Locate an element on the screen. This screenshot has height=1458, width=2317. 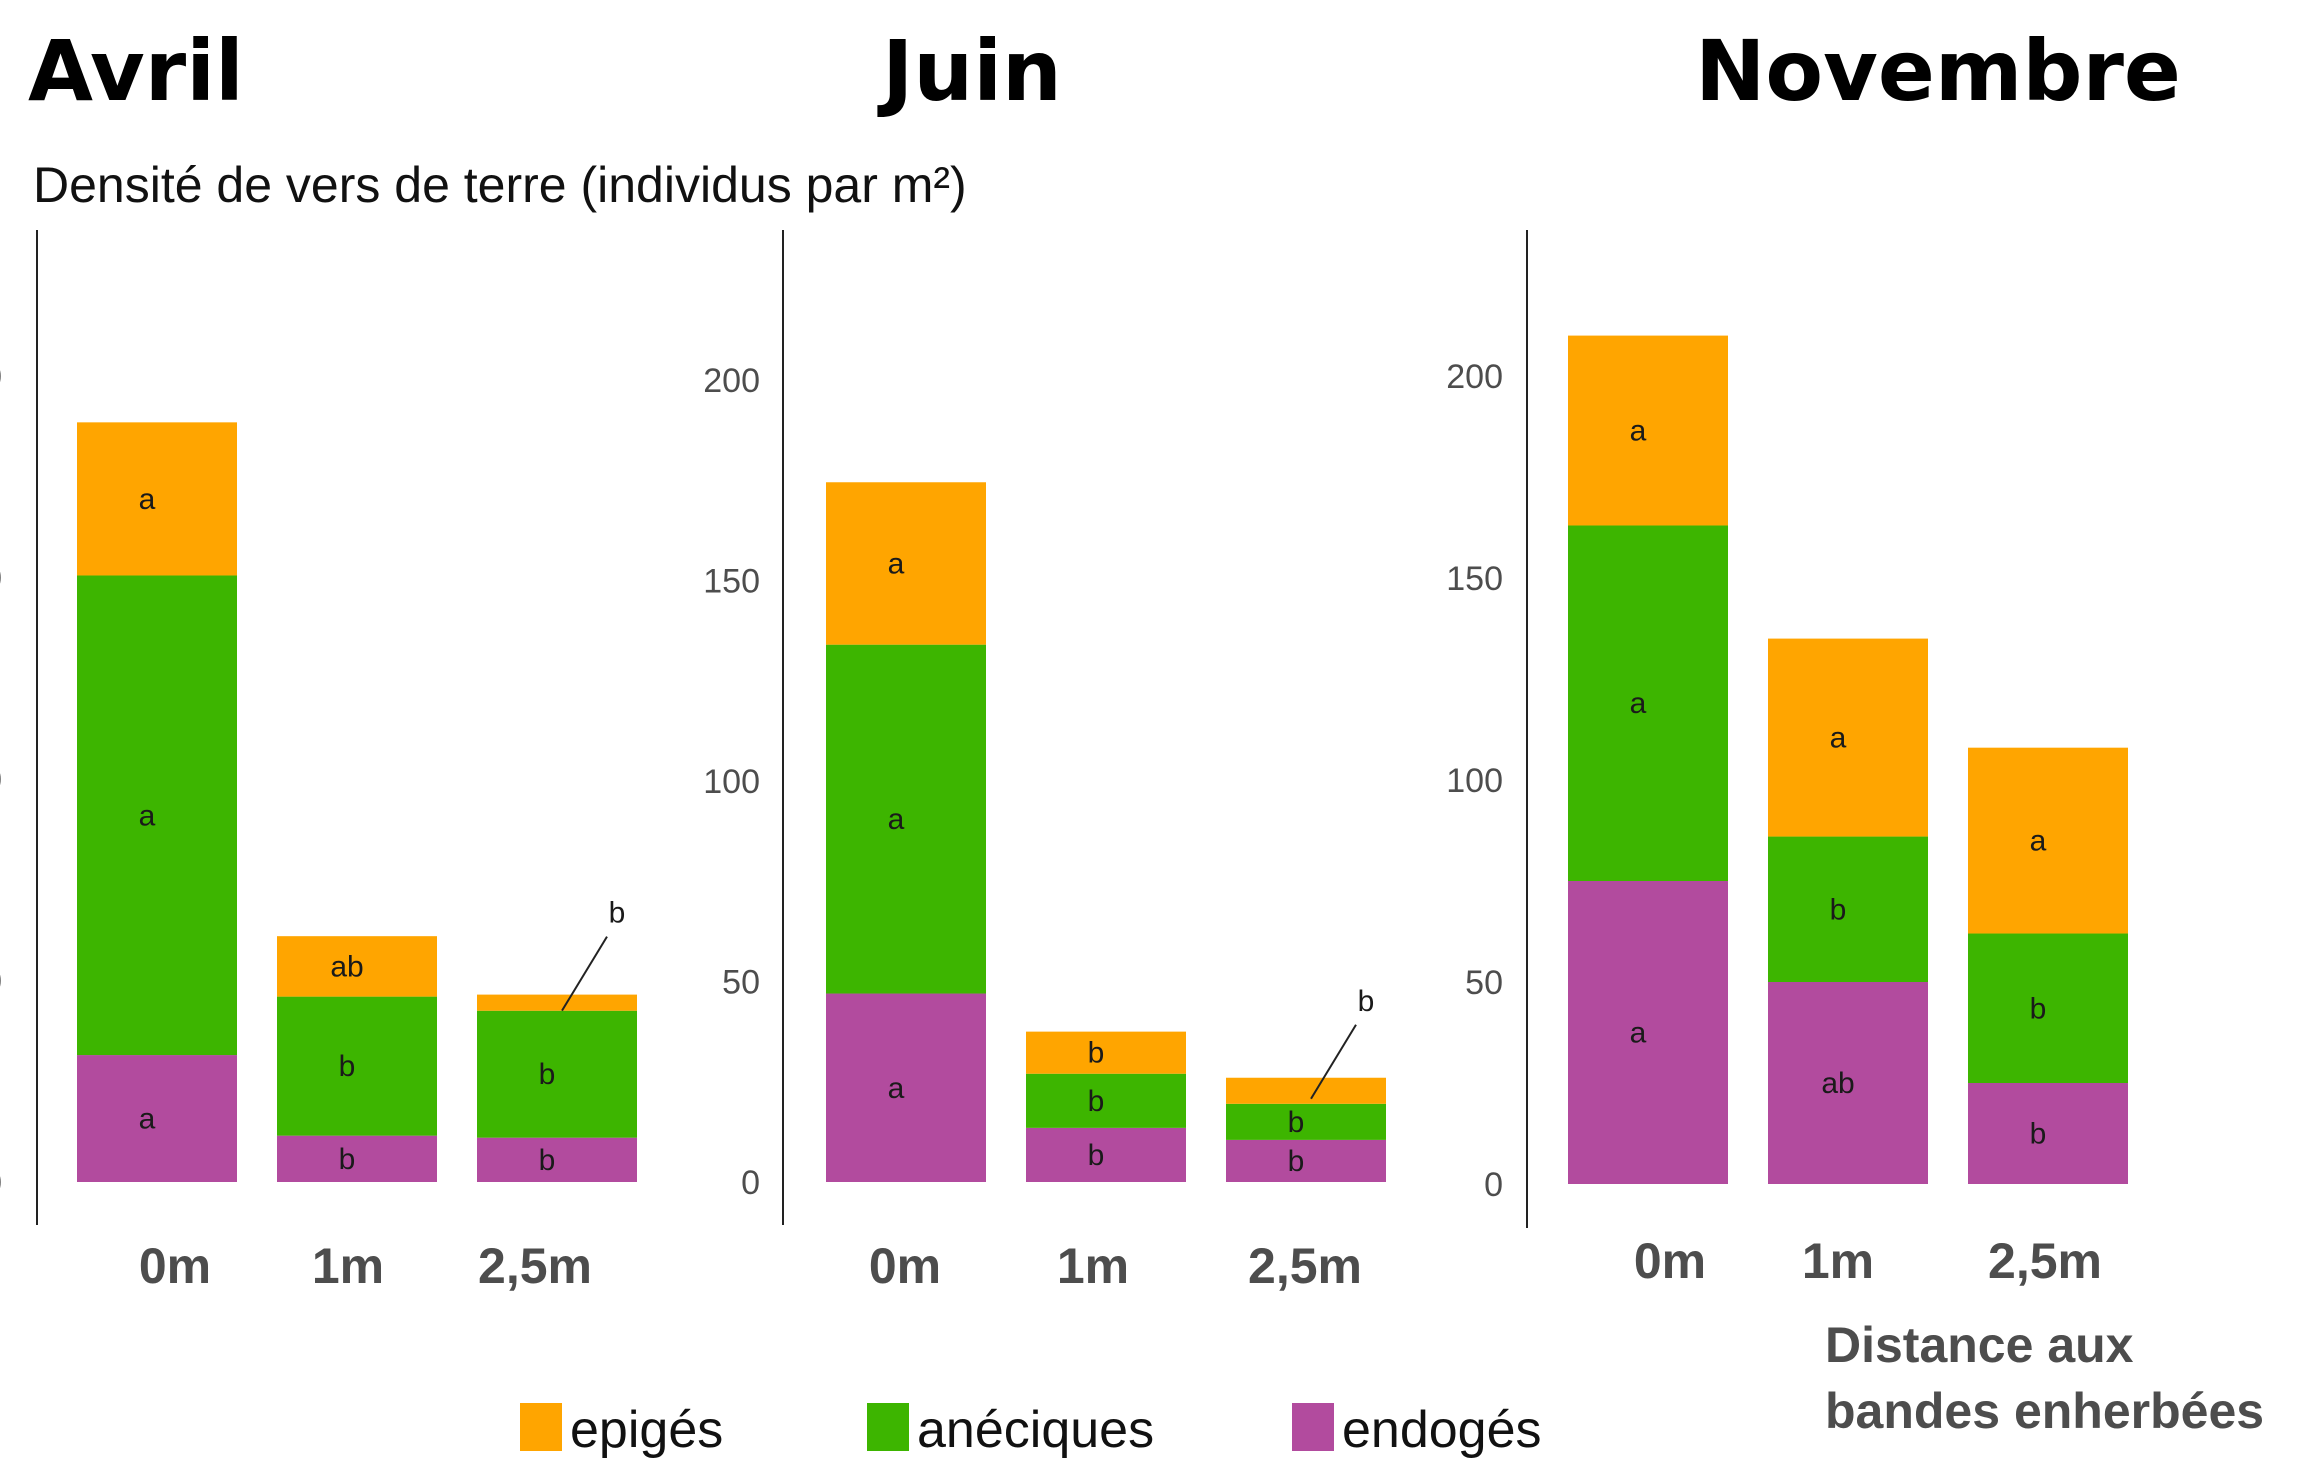
legend-swatch-endoges is located at coordinates (1313, 1427).